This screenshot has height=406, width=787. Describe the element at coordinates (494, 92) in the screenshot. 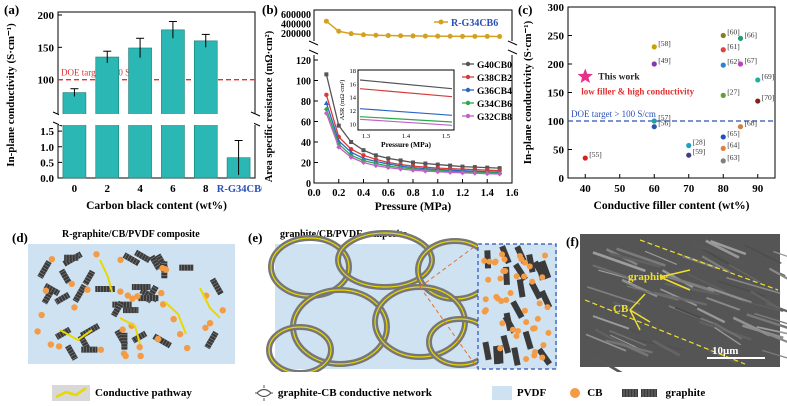

I see `legend-label-G36CB4: G36CB4` at that location.